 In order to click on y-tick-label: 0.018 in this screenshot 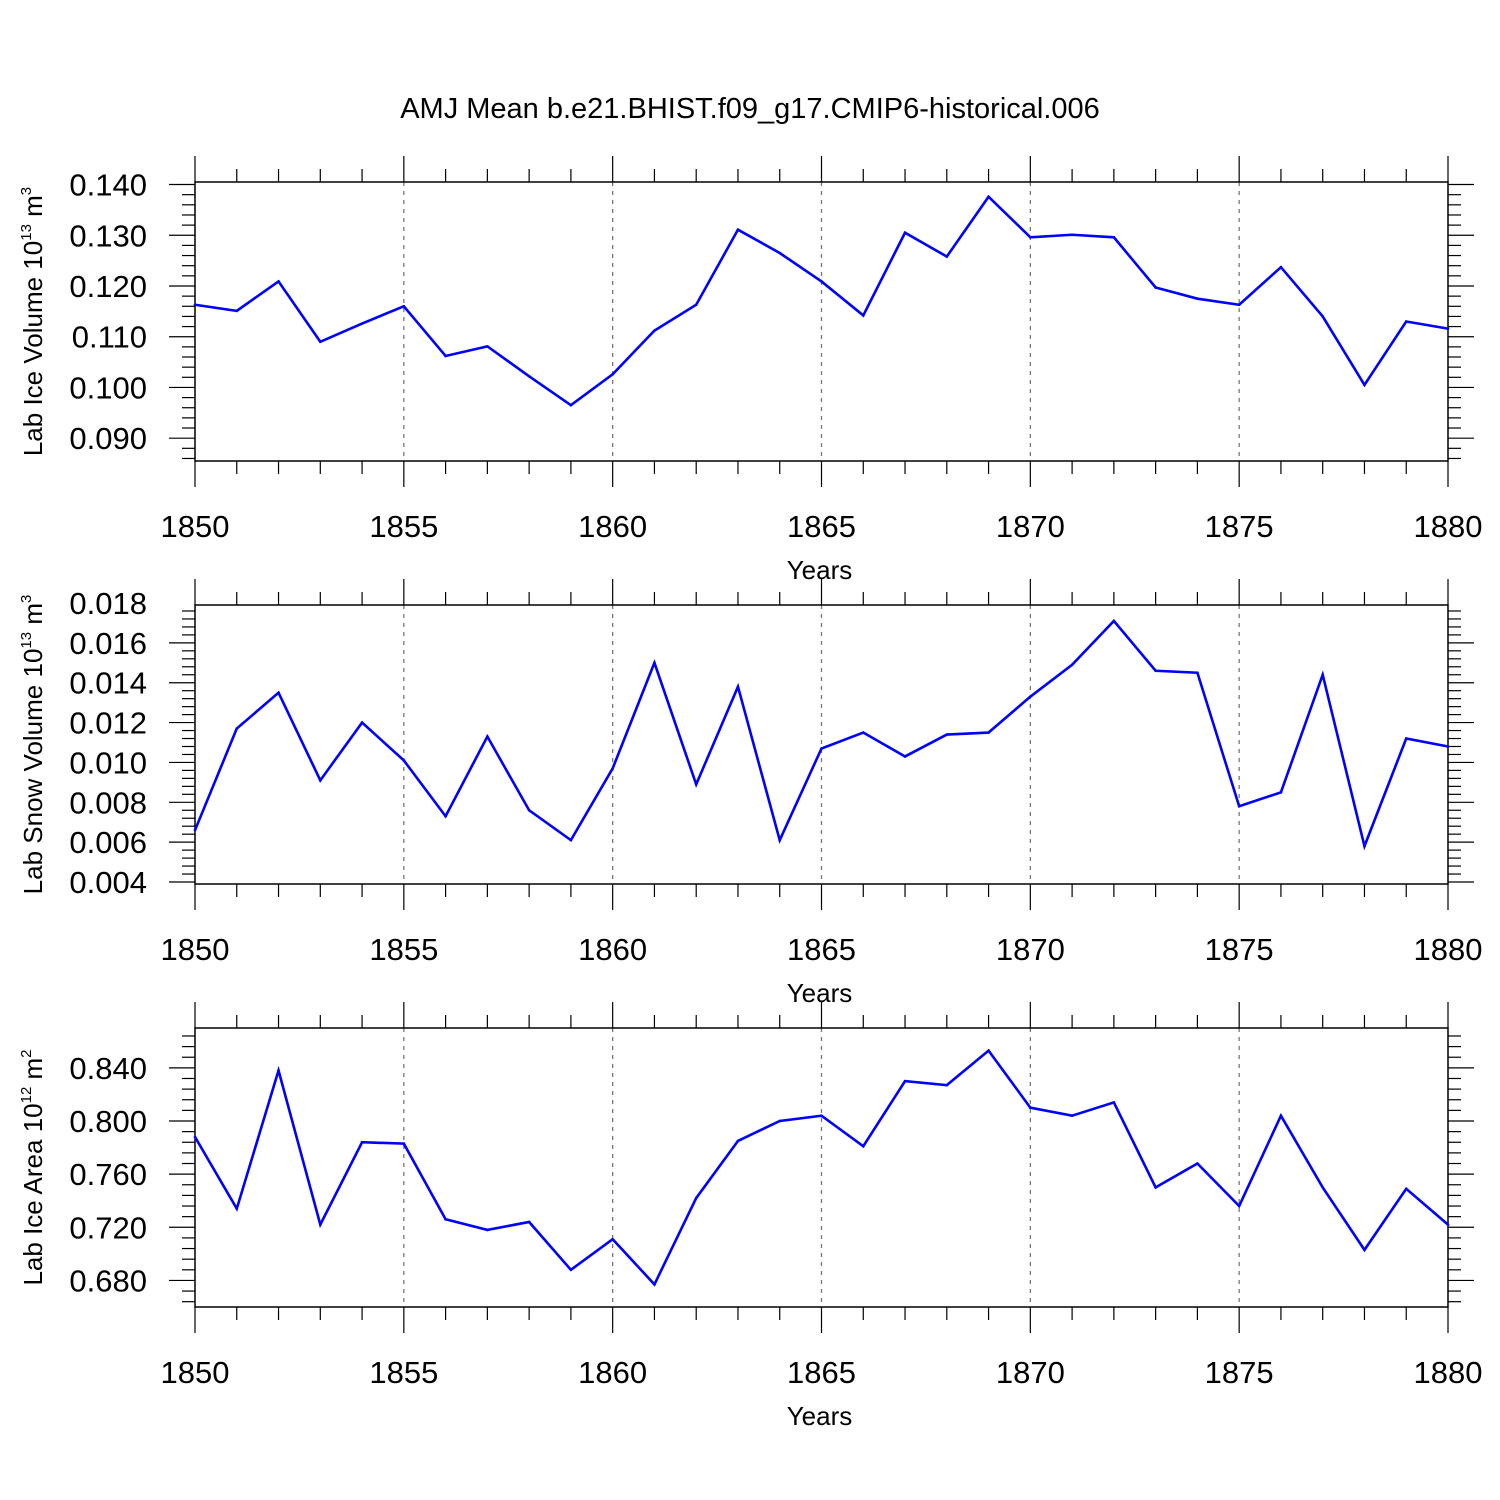, I will do `click(108, 603)`.